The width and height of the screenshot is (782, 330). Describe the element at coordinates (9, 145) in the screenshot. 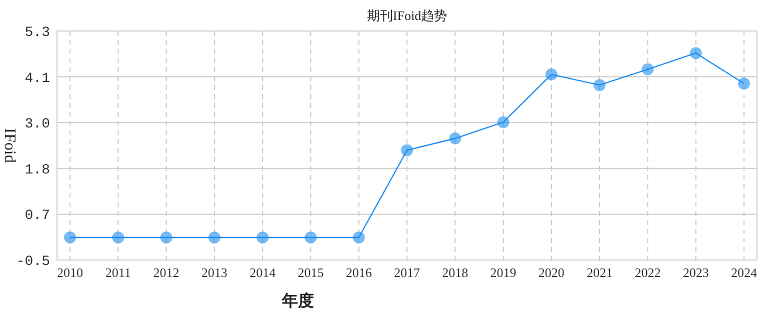

I see `y-axis-title: IFoid` at that location.